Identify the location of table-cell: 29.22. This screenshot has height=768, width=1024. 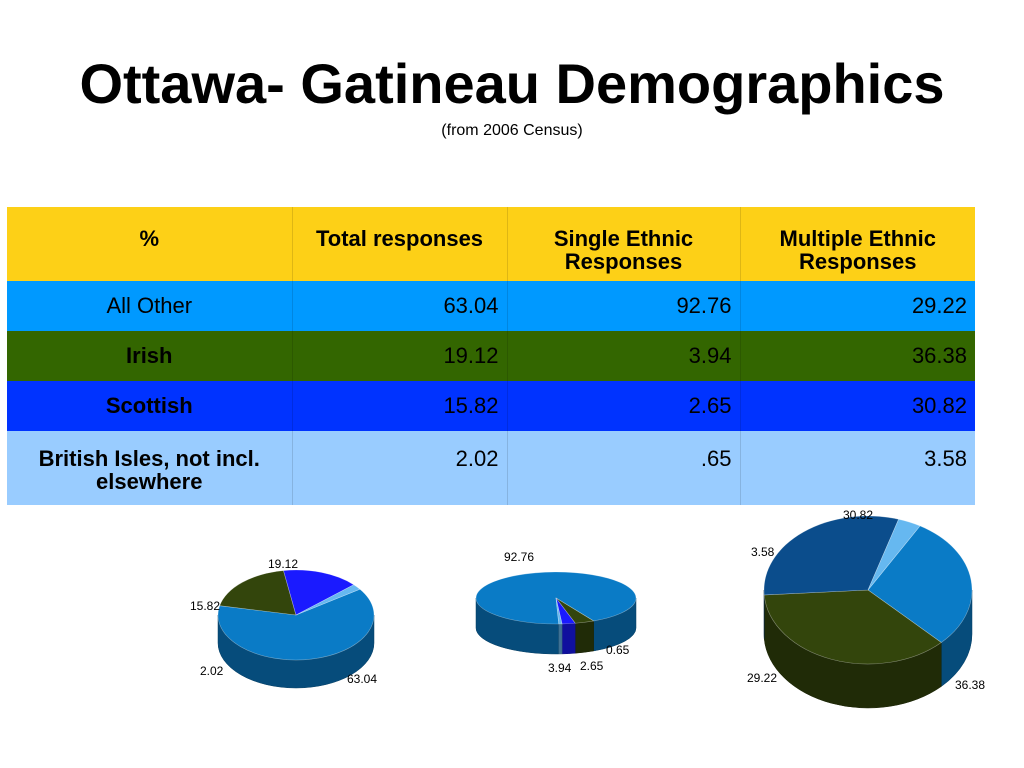
(939, 305).